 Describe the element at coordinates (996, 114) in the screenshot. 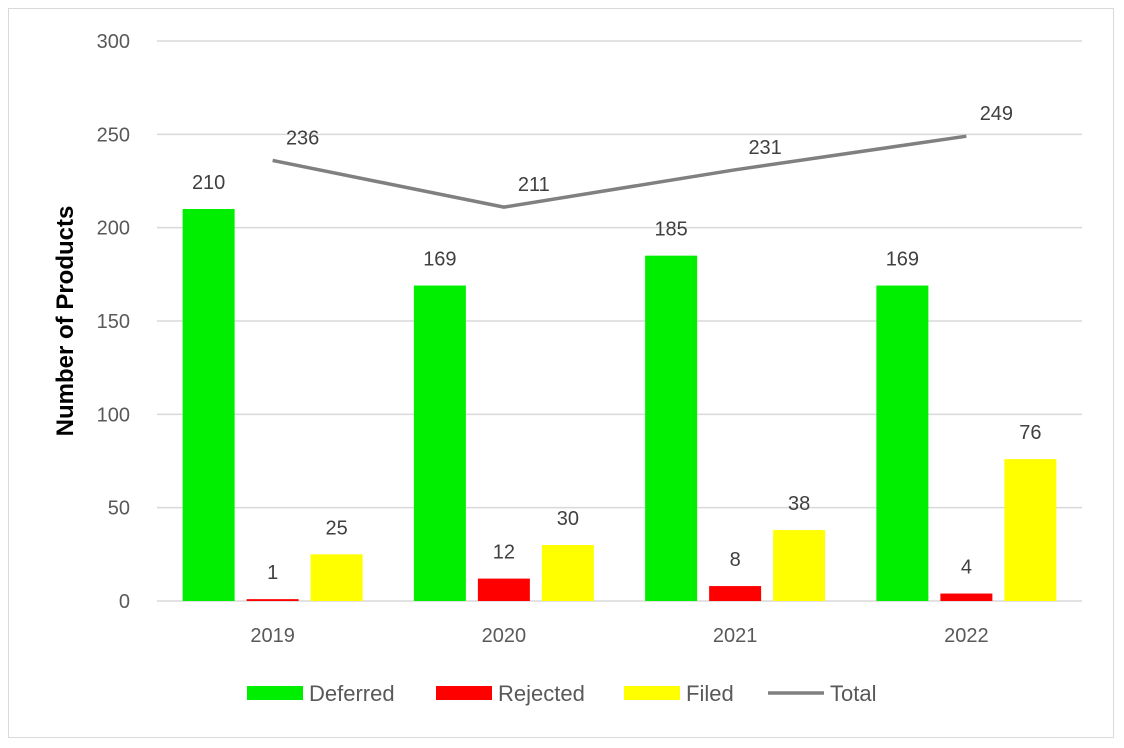

I see `label-total-2022: 249` at that location.